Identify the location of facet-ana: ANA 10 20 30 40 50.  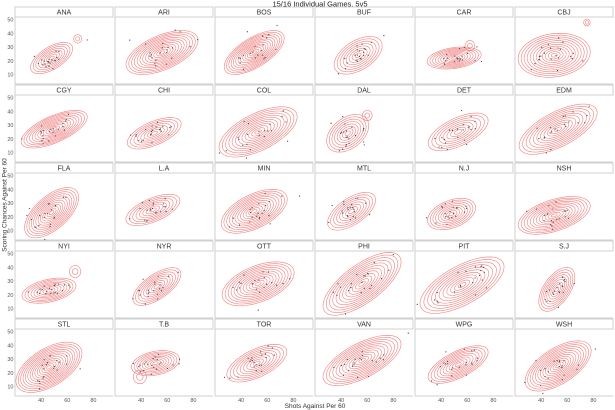
(60, 45).